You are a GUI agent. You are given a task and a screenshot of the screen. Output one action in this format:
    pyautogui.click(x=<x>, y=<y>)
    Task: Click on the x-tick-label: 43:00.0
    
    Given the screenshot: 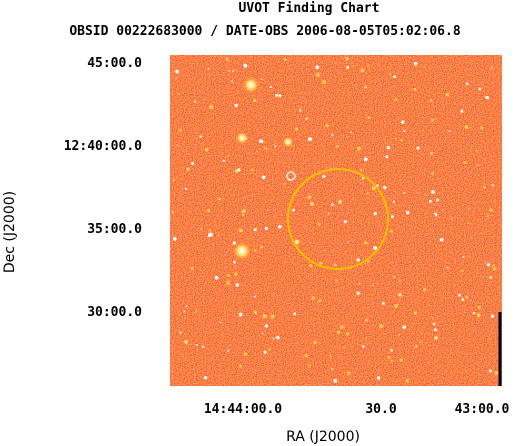 What is the action you would take?
    pyautogui.click(x=482, y=409)
    